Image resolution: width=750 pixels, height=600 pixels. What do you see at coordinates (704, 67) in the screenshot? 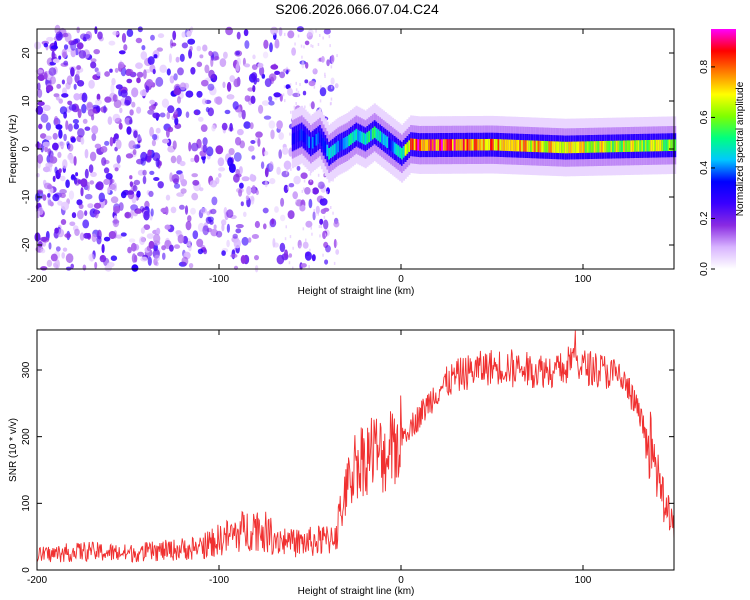
I see `colorbar-tick-label: 0.8` at bounding box center [704, 67].